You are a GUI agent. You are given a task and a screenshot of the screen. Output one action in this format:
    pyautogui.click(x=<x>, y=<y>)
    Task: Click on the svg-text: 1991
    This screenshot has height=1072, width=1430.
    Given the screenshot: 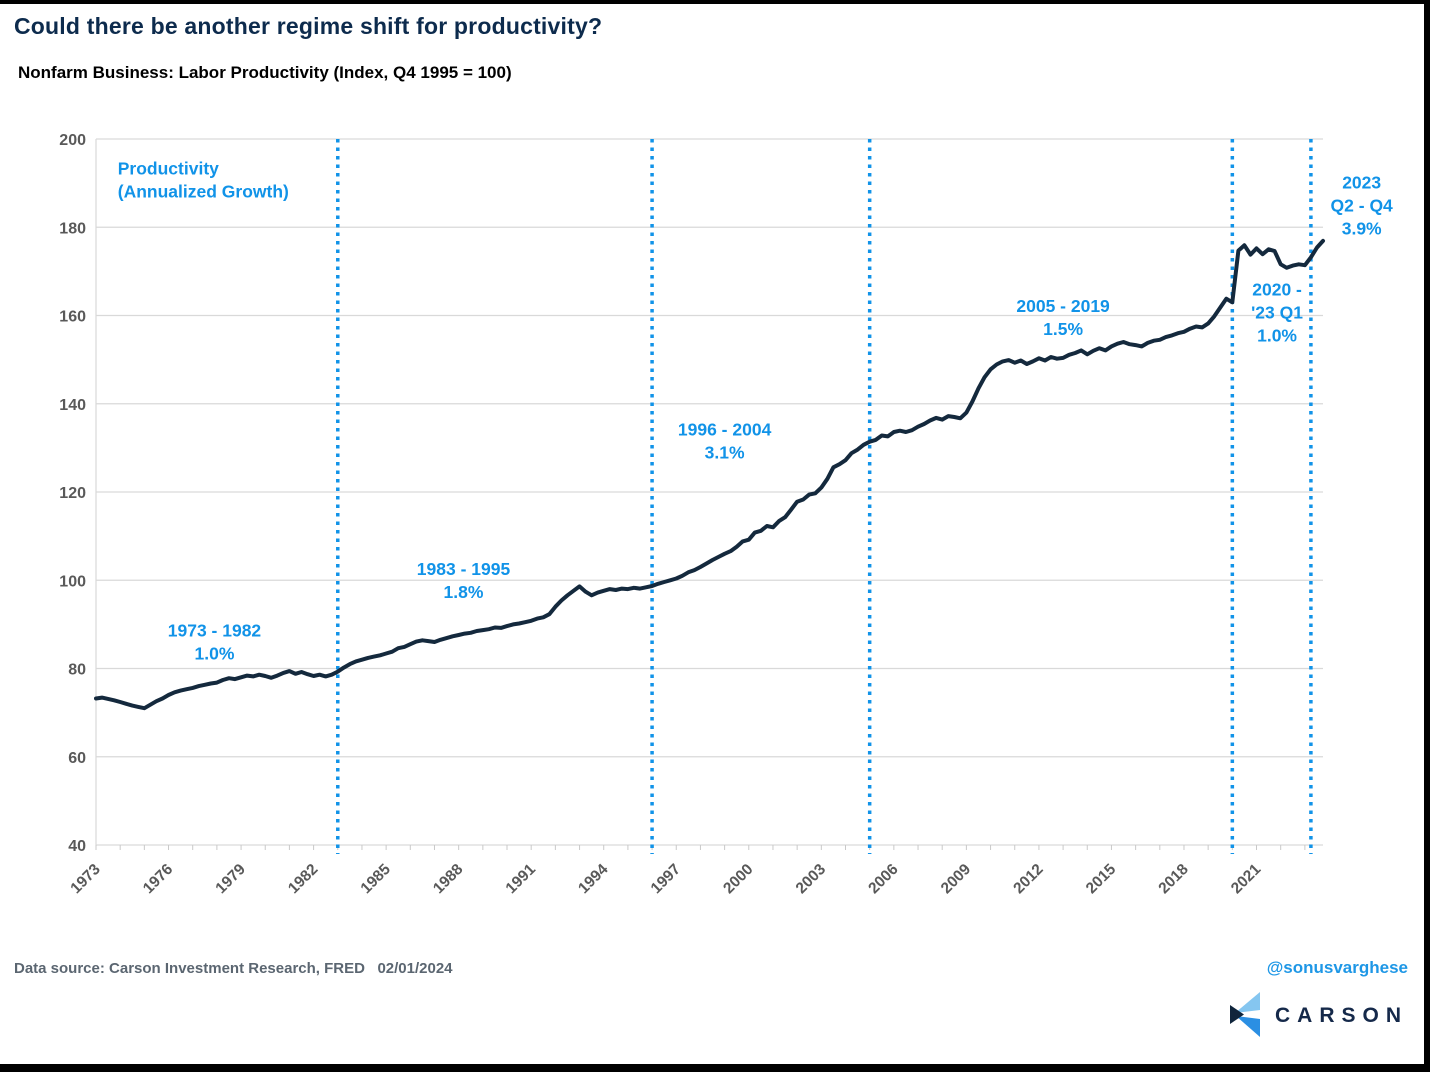 What is the action you would take?
    pyautogui.click(x=521, y=879)
    